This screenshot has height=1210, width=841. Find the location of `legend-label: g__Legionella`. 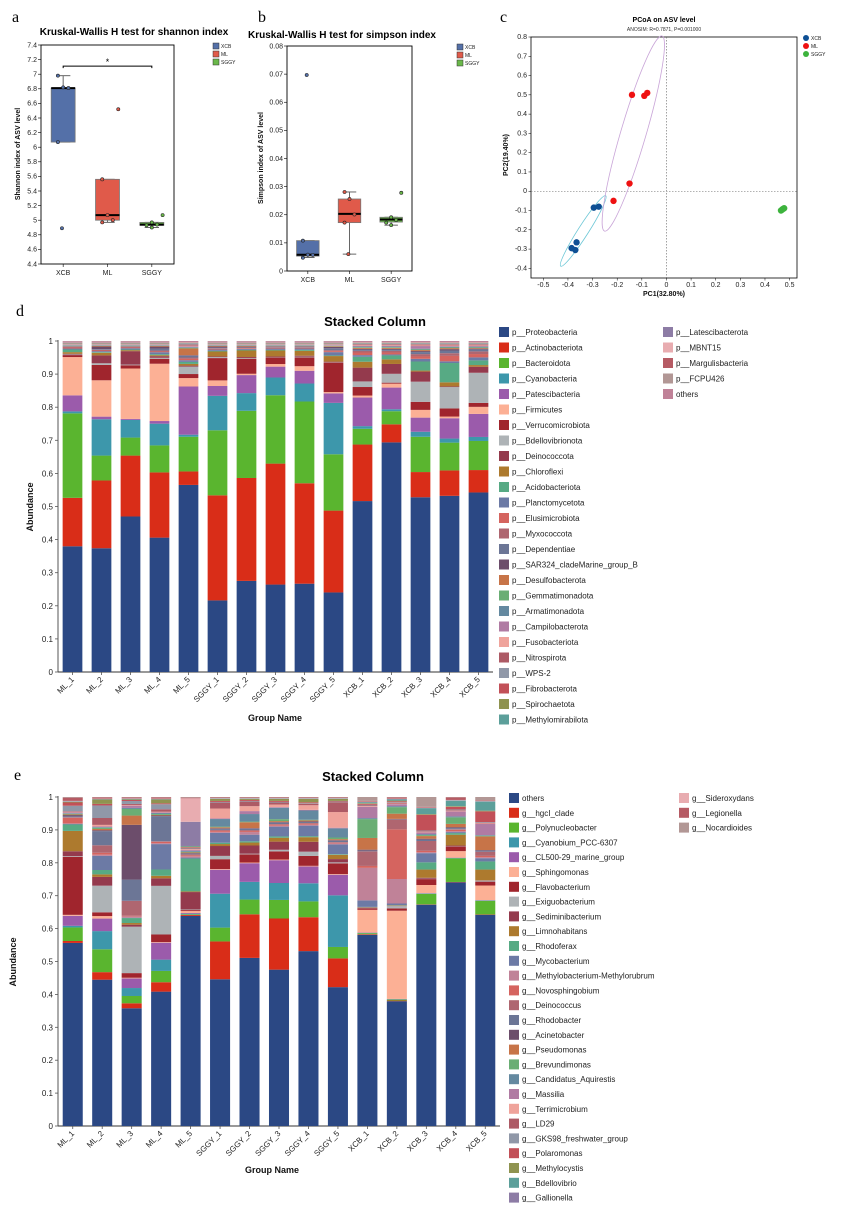

legend-label: g__Legionella is located at coordinates (717, 813).